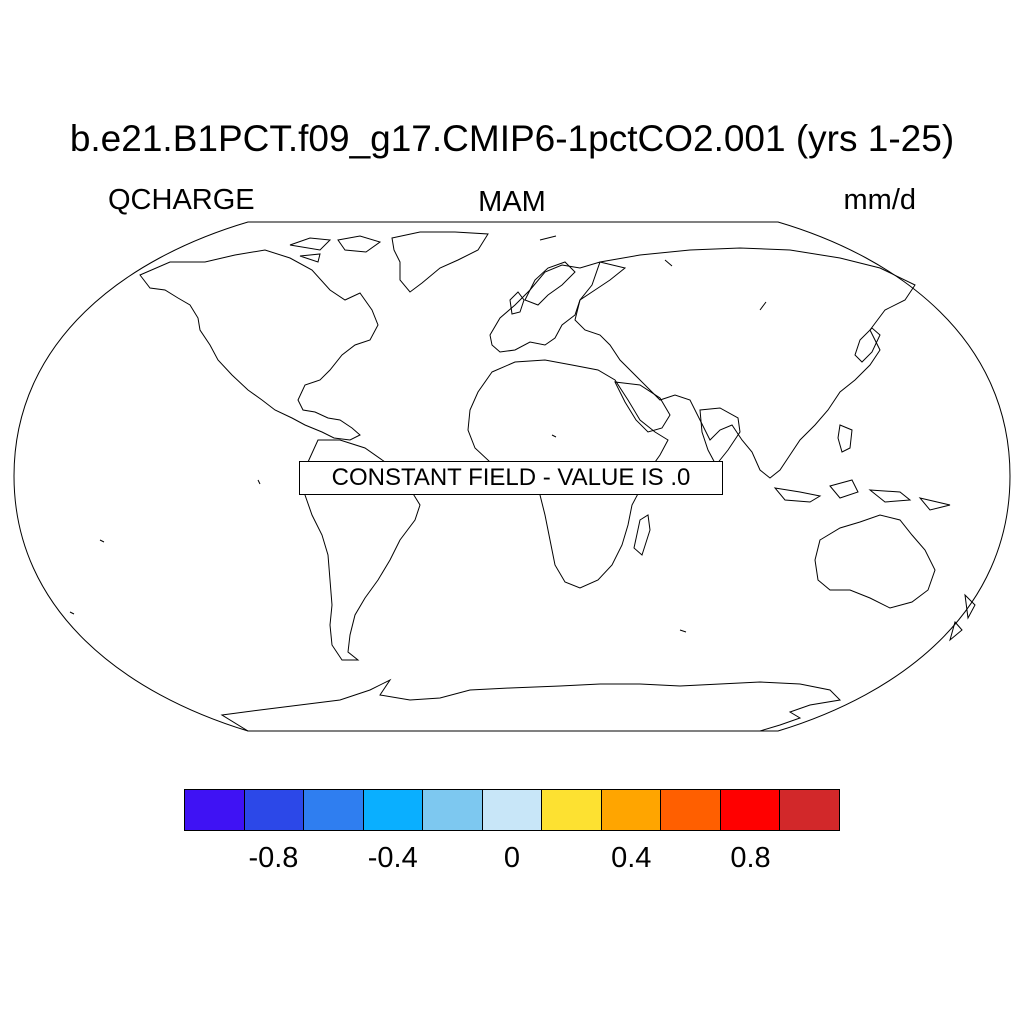  What do you see at coordinates (512, 858) in the screenshot?
I see `colorbar-tick-label: 0` at bounding box center [512, 858].